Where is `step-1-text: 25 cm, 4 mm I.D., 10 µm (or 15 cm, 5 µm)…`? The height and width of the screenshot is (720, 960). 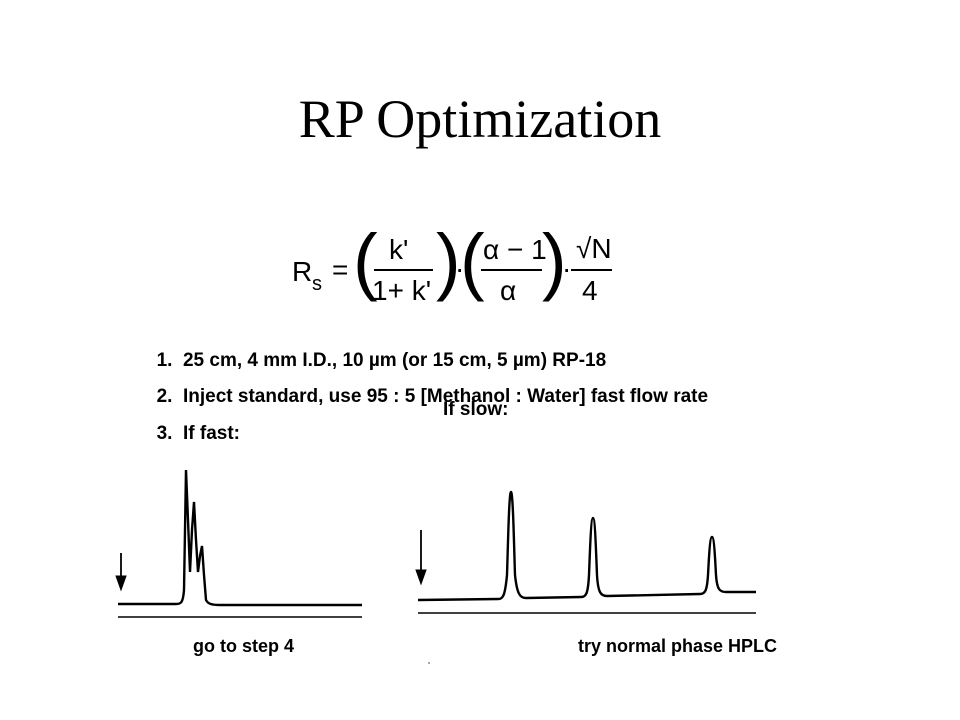
step-1-text: 25 cm, 4 mm I.D., 10 µm (or 15 cm, 5 µm)… is located at coordinates (394, 360).